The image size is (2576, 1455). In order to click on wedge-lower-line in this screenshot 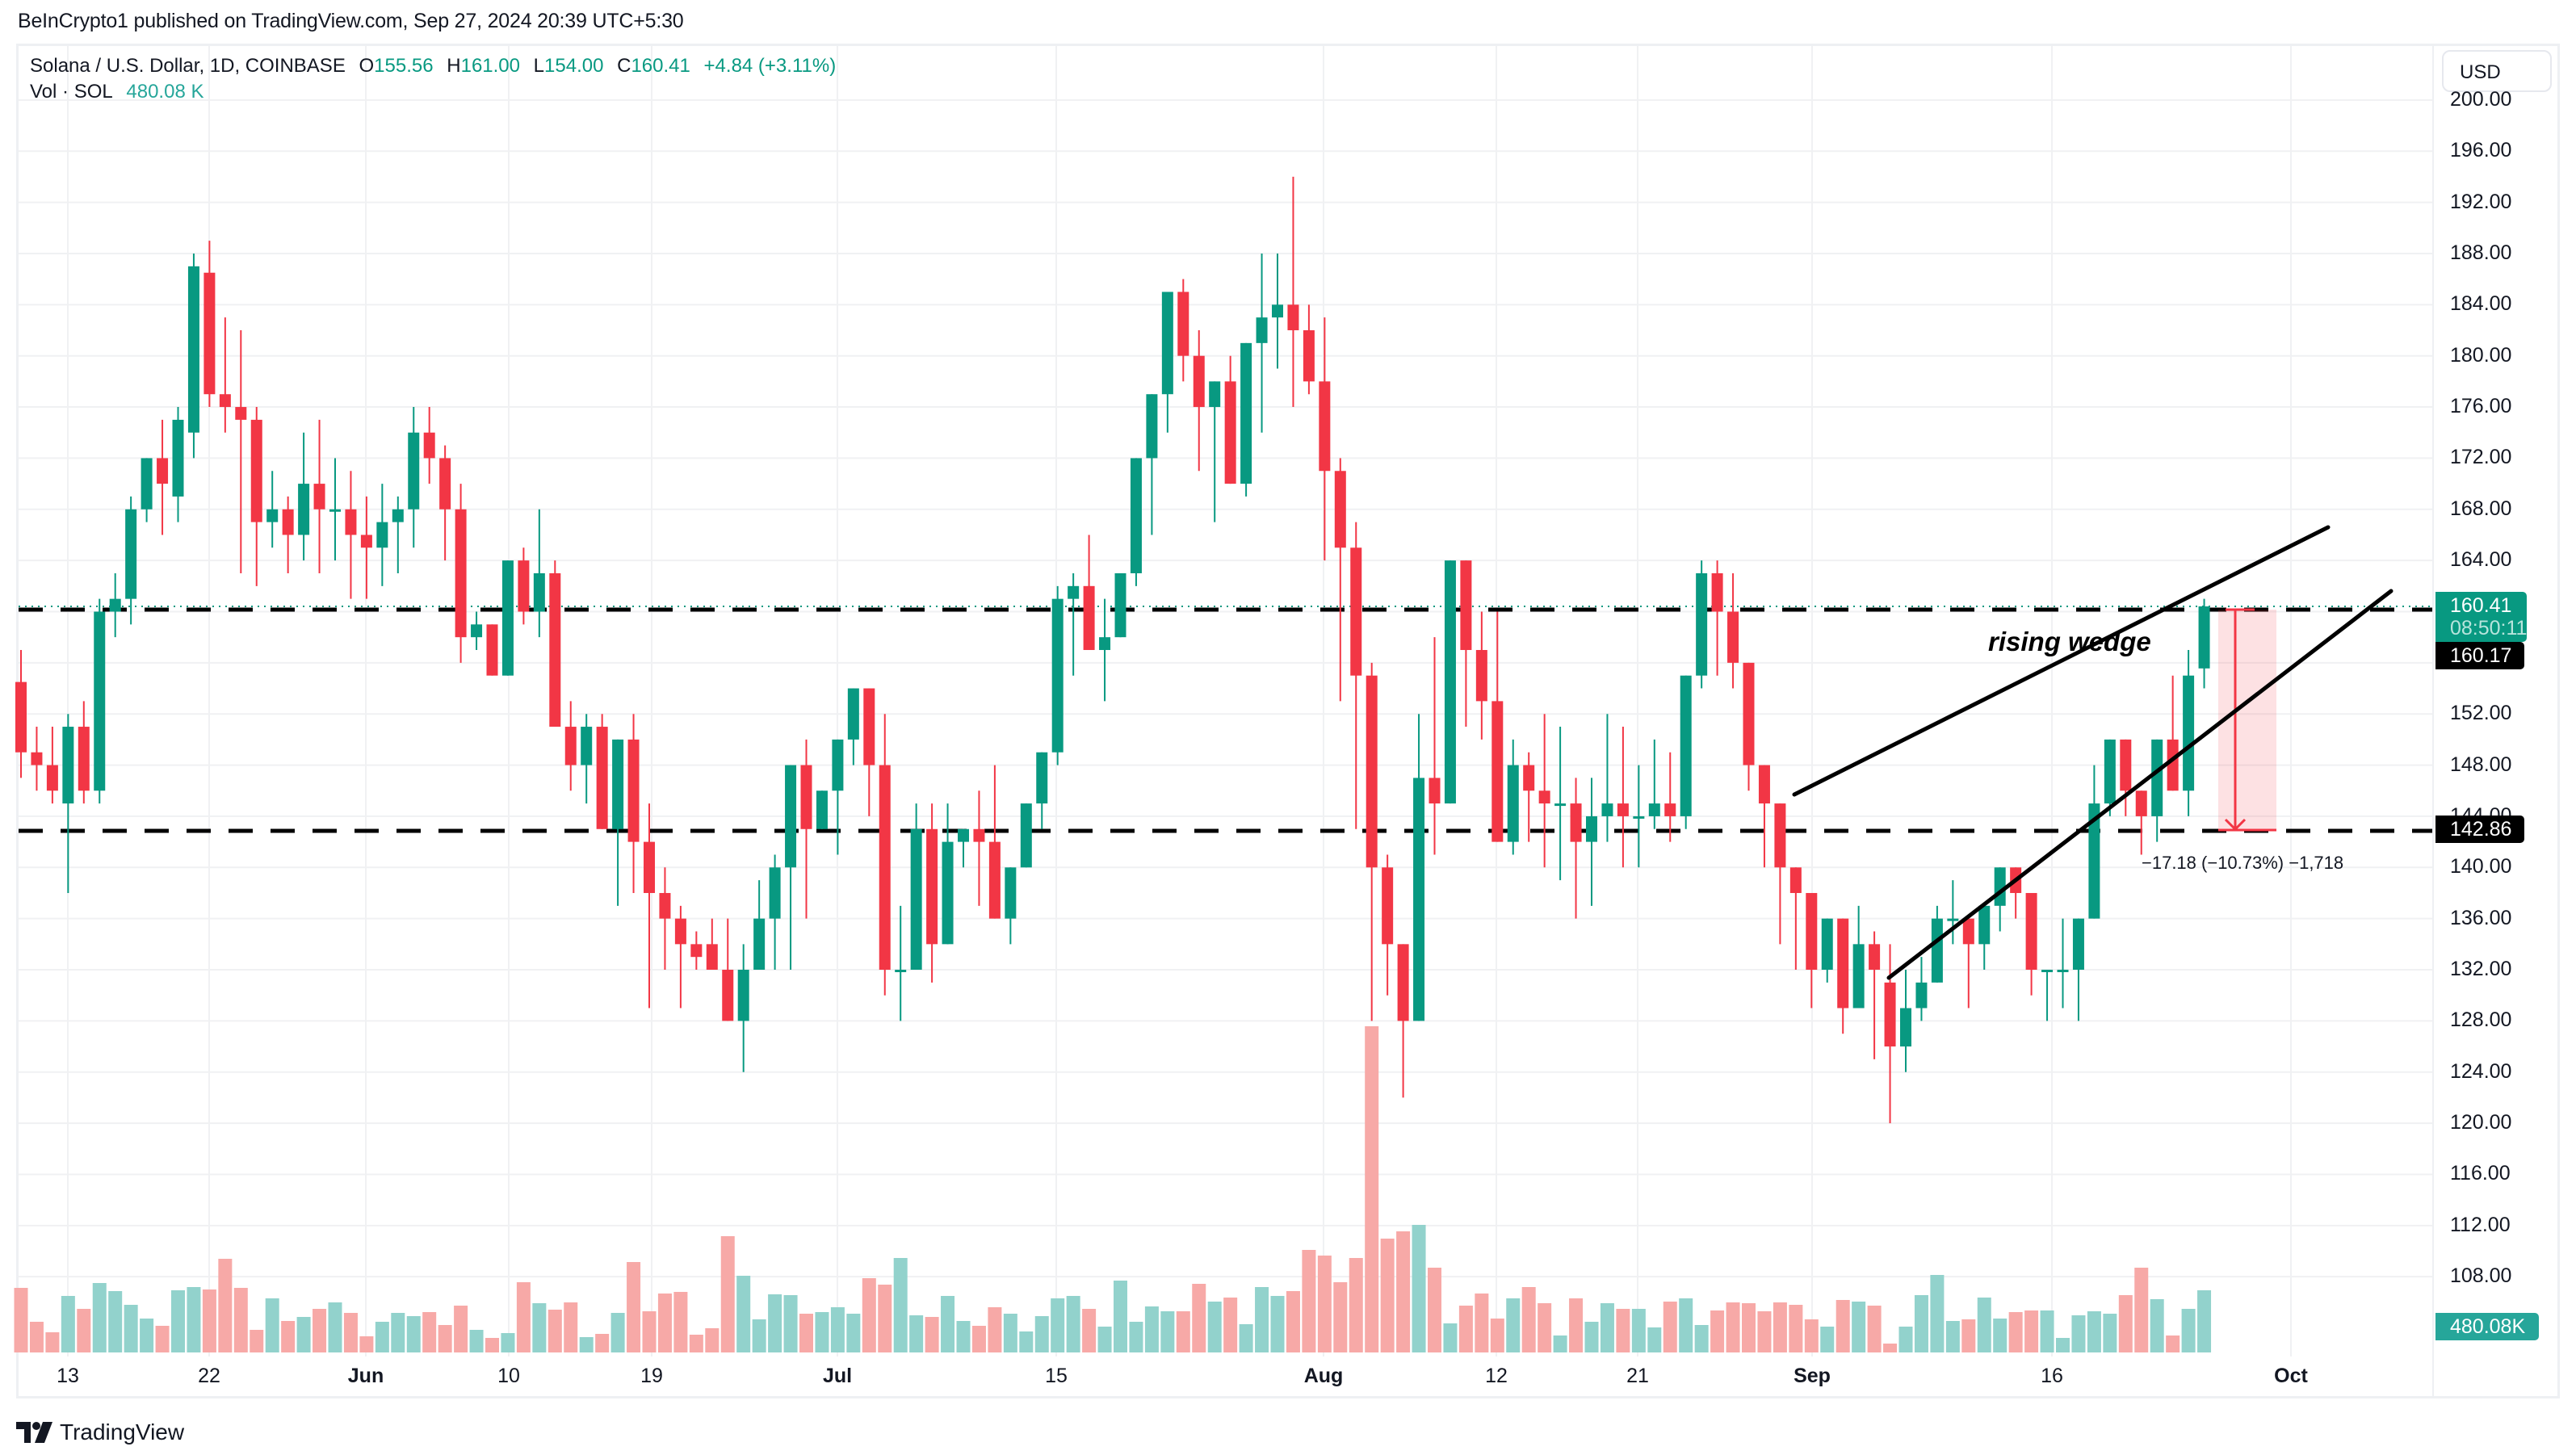, I will do `click(2139, 784)`.